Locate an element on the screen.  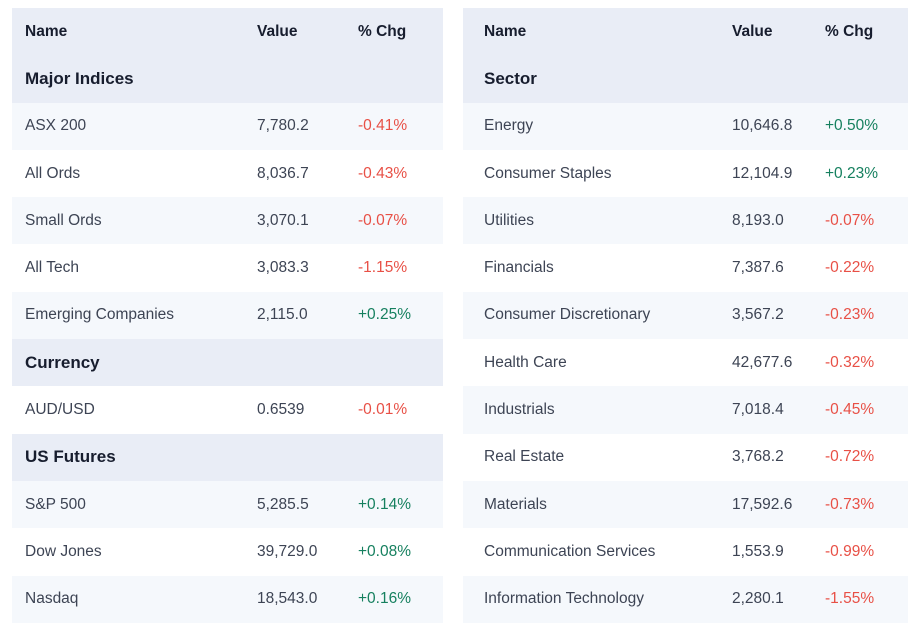
value-cell: 7,780.2 is located at coordinates (283, 126).